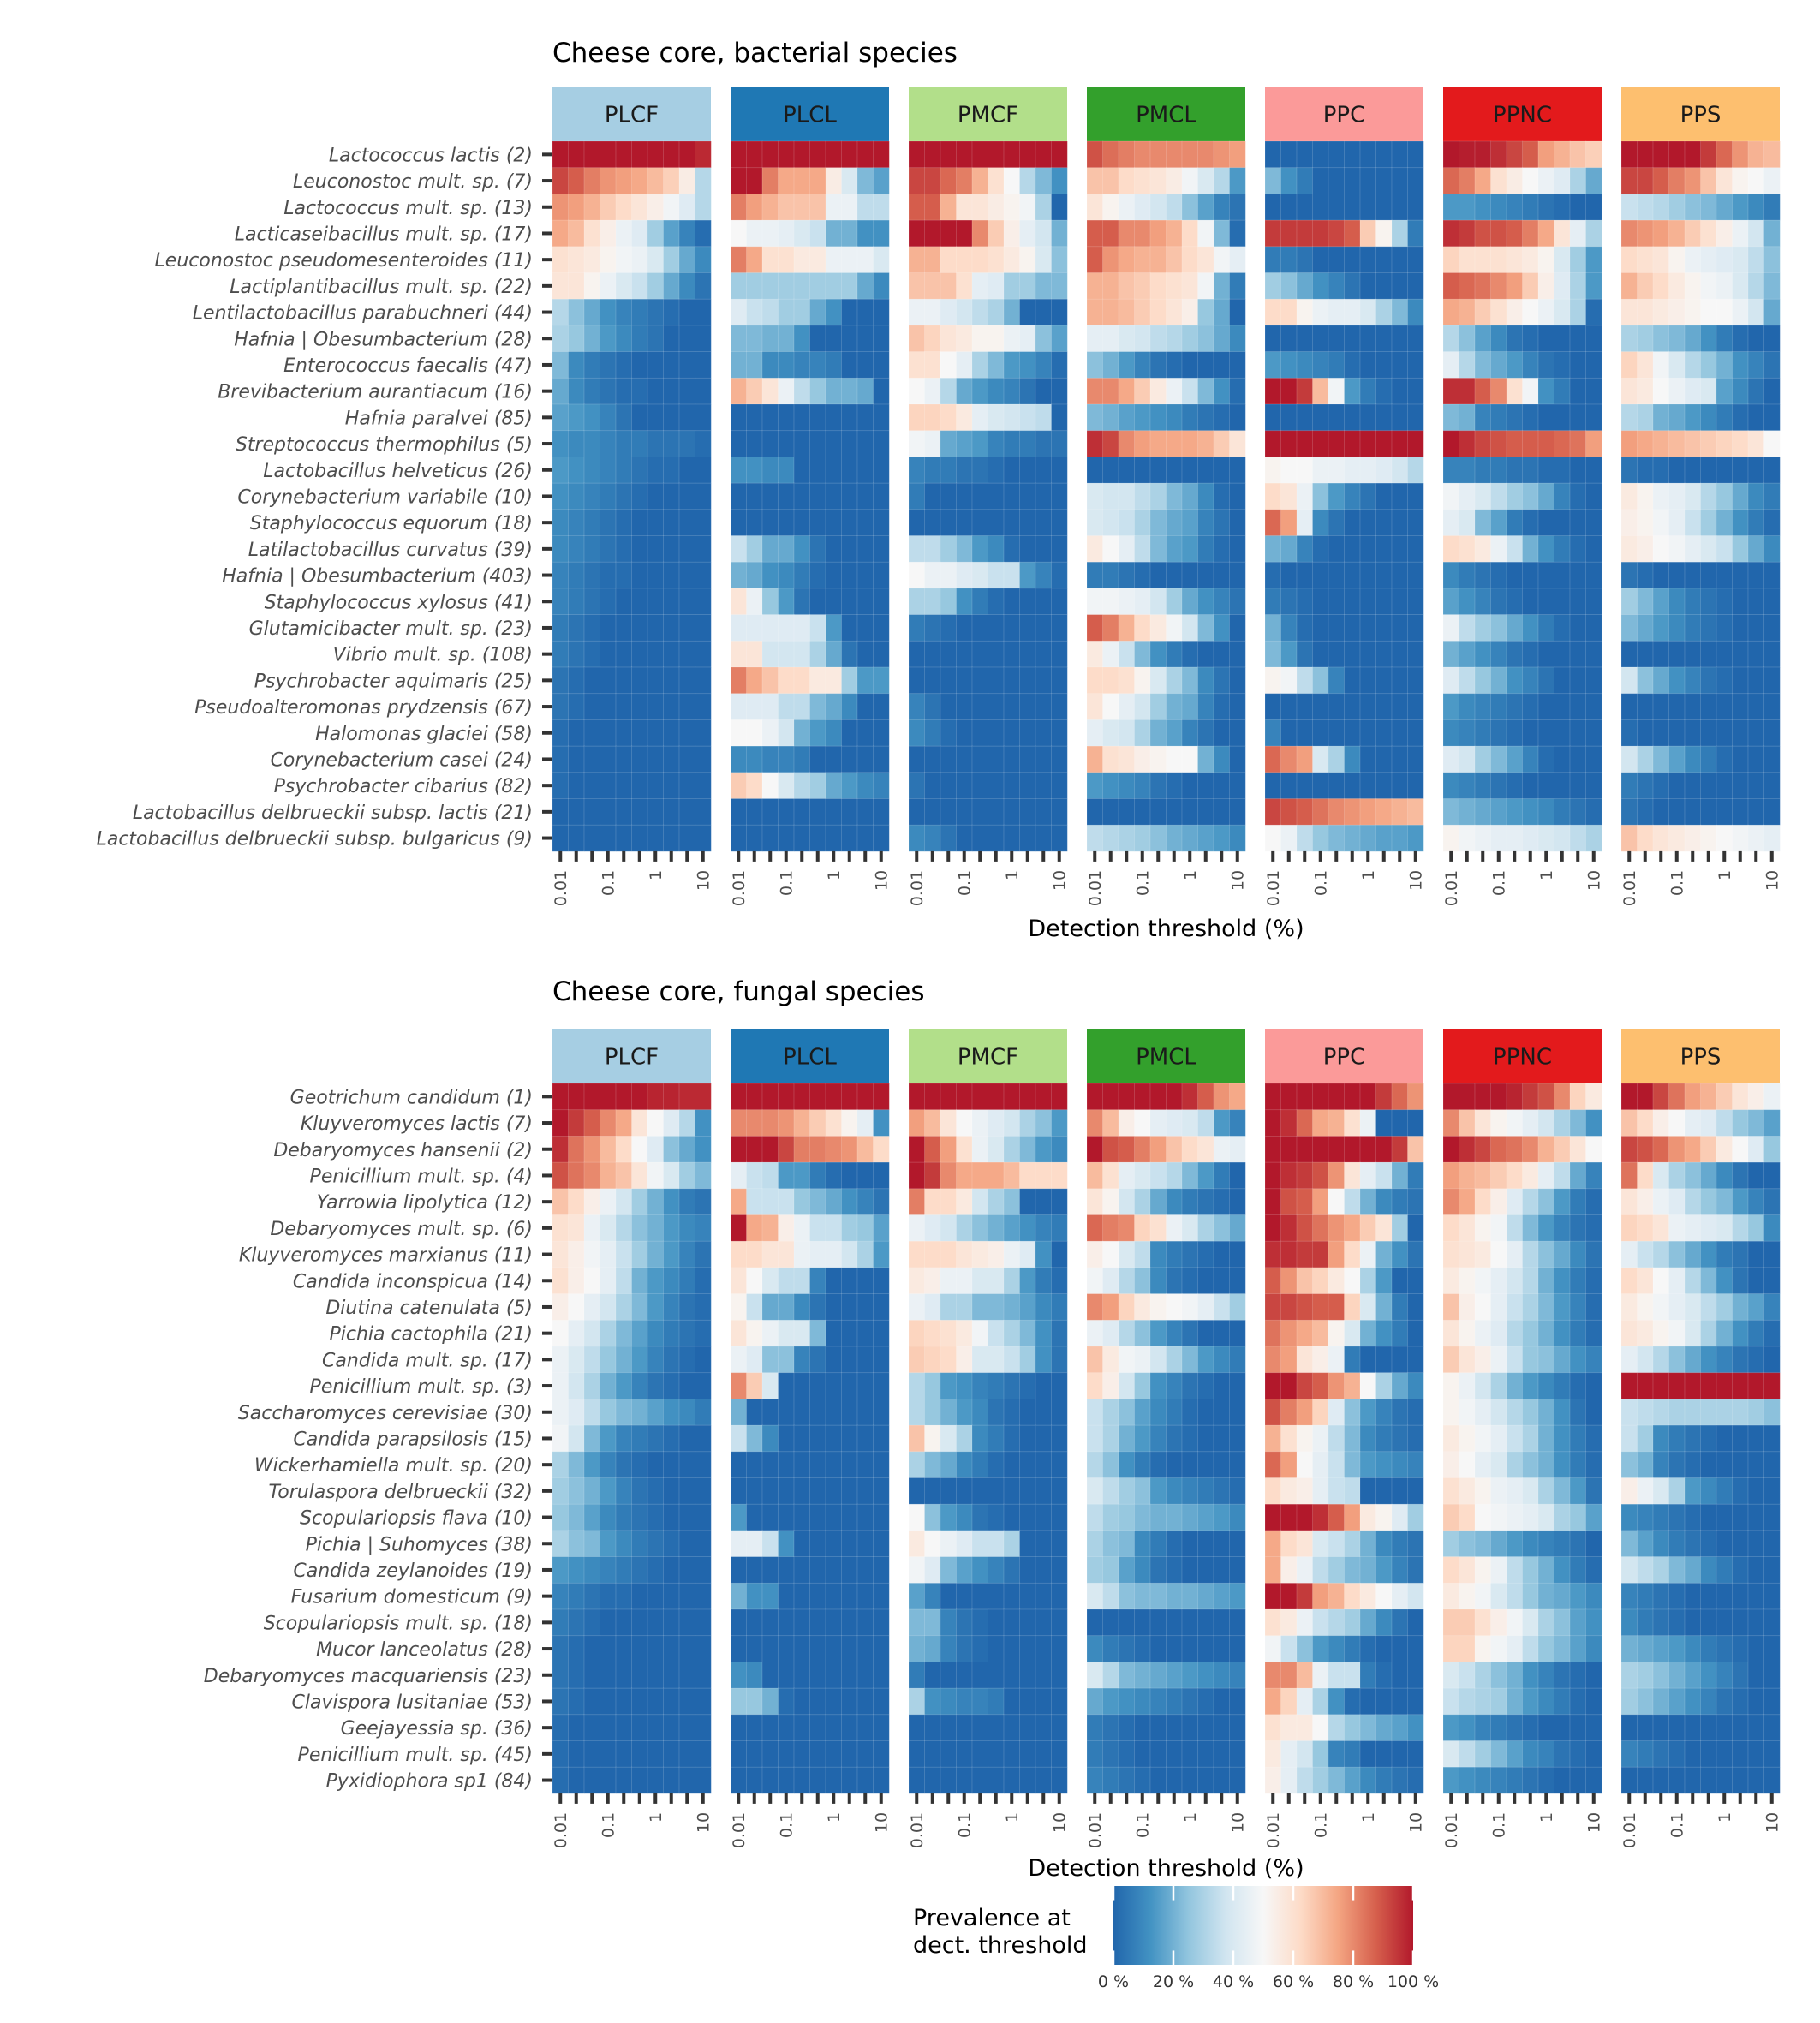 The height and width of the screenshot is (2023, 1820). I want to click on species-label: Pseudoalteromonas prydzensis (67), so click(363, 708).